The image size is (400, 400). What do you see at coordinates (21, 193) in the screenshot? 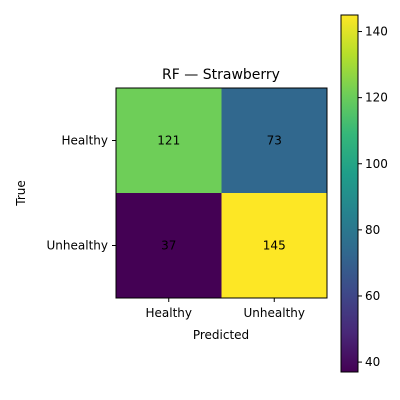
I see `y-axis-label: True` at bounding box center [21, 193].